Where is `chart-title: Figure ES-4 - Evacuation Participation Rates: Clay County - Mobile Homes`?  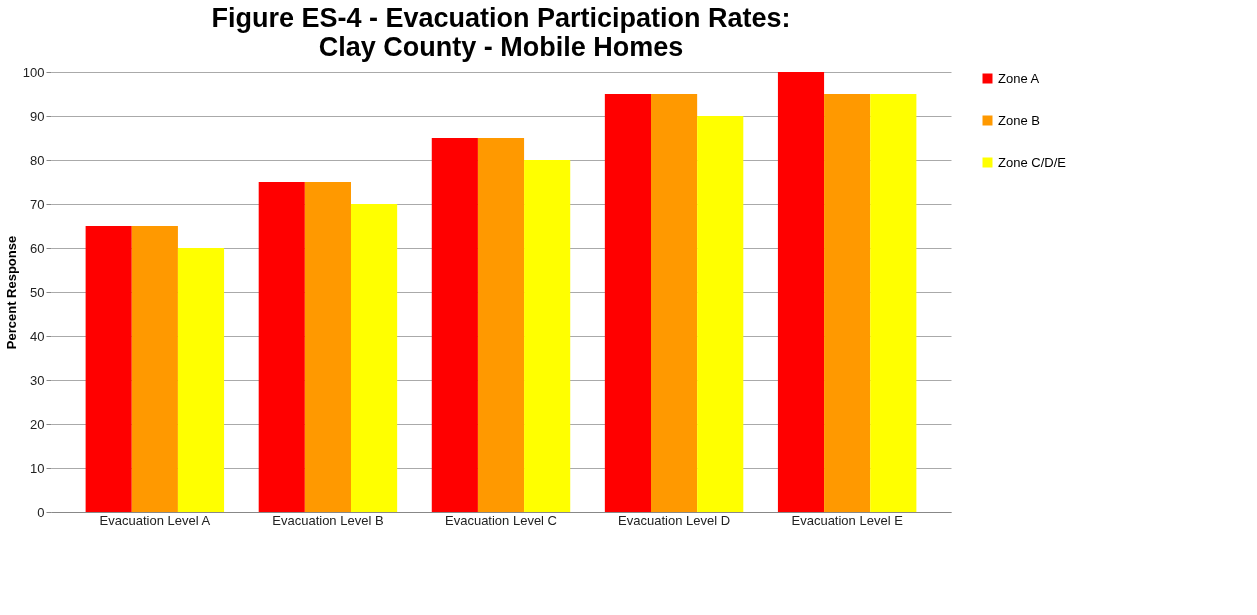
chart-title: Figure ES-4 - Evacuation Participation Rates: Clay County - Mobile Homes is located at coordinates (501, 32).